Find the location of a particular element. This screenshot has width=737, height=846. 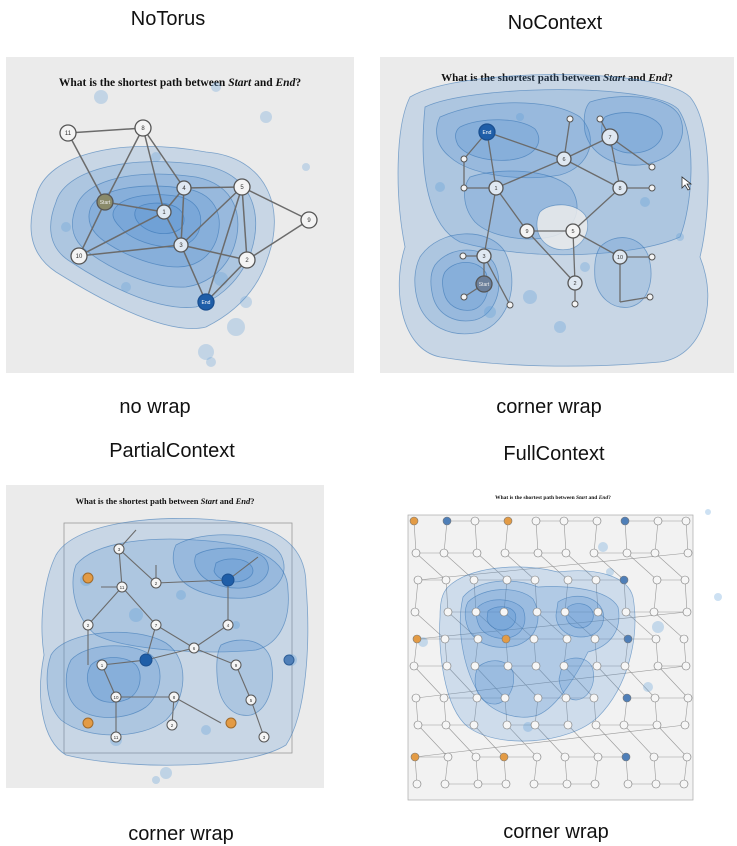

graph-node: 4 is located at coordinates (228, 625).